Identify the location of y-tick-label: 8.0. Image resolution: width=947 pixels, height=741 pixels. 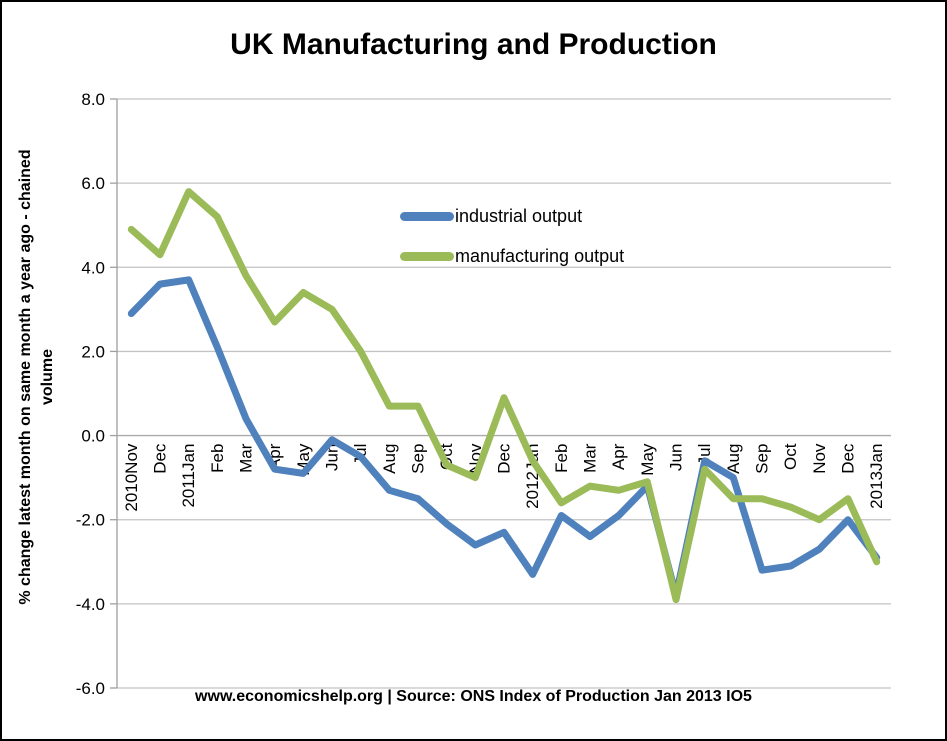
(93, 99).